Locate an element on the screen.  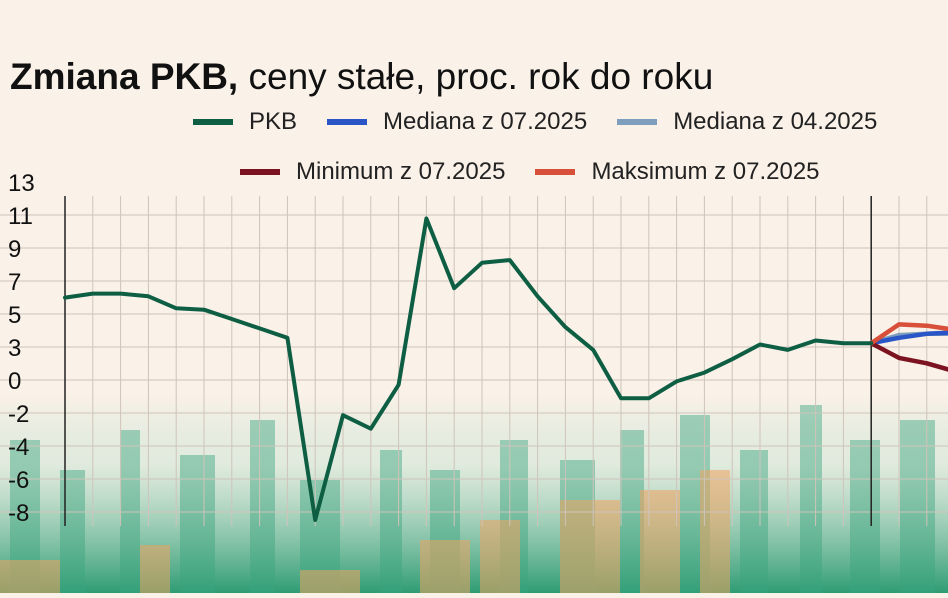
legend-label-maksimum: Maksimum z 07.2025 is located at coordinates (705, 171).